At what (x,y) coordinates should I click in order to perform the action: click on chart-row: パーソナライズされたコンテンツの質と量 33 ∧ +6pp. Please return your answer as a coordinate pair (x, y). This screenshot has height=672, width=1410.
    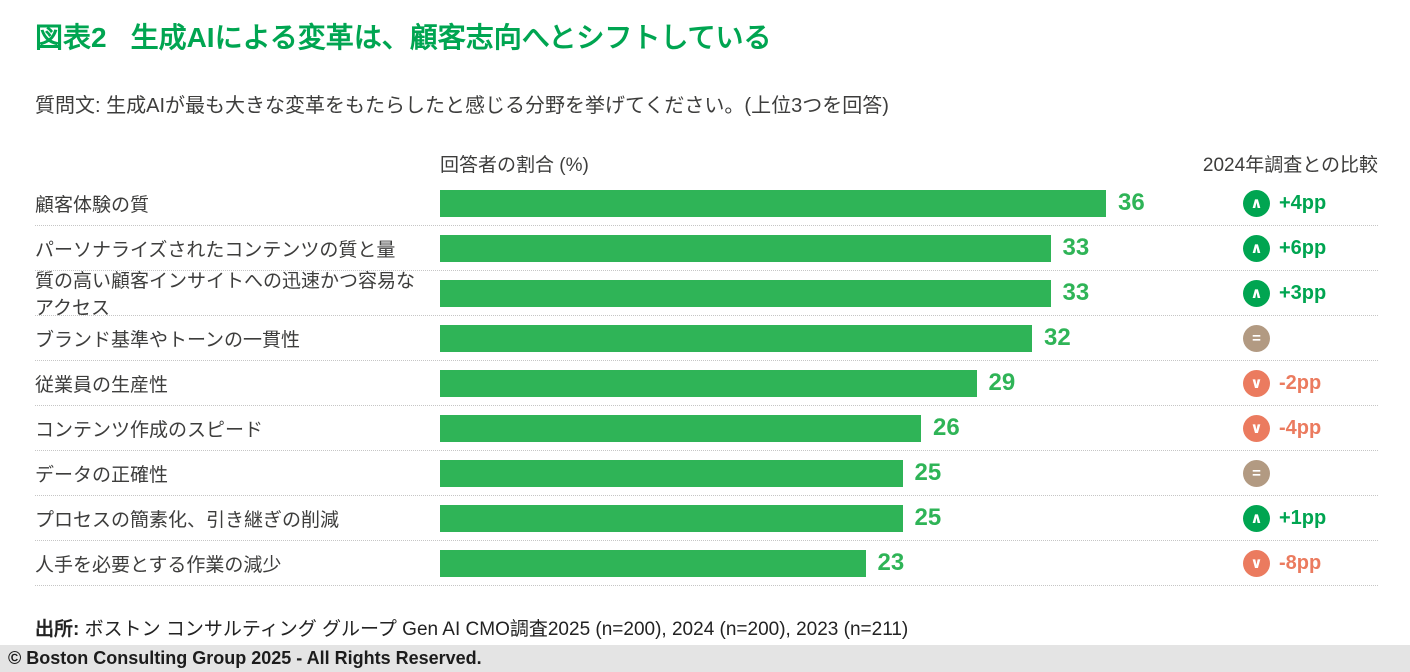
    Looking at the image, I should click on (706, 248).